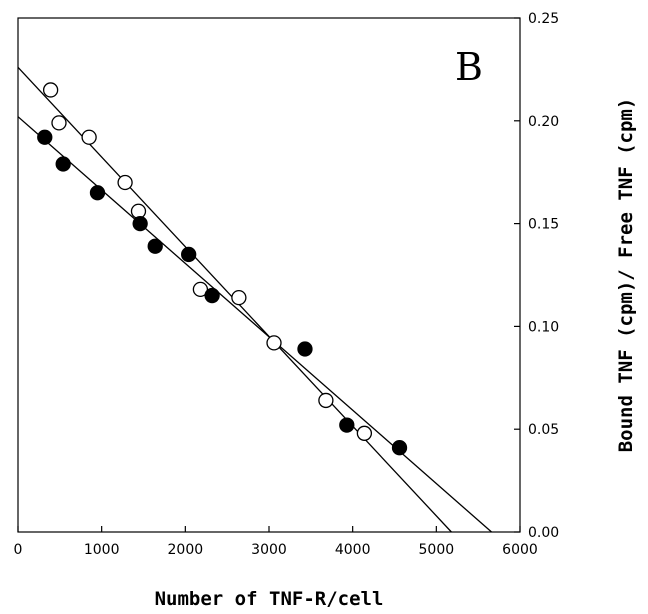  Describe the element at coordinates (469, 67) in the screenshot. I see `panel-label: B` at that location.